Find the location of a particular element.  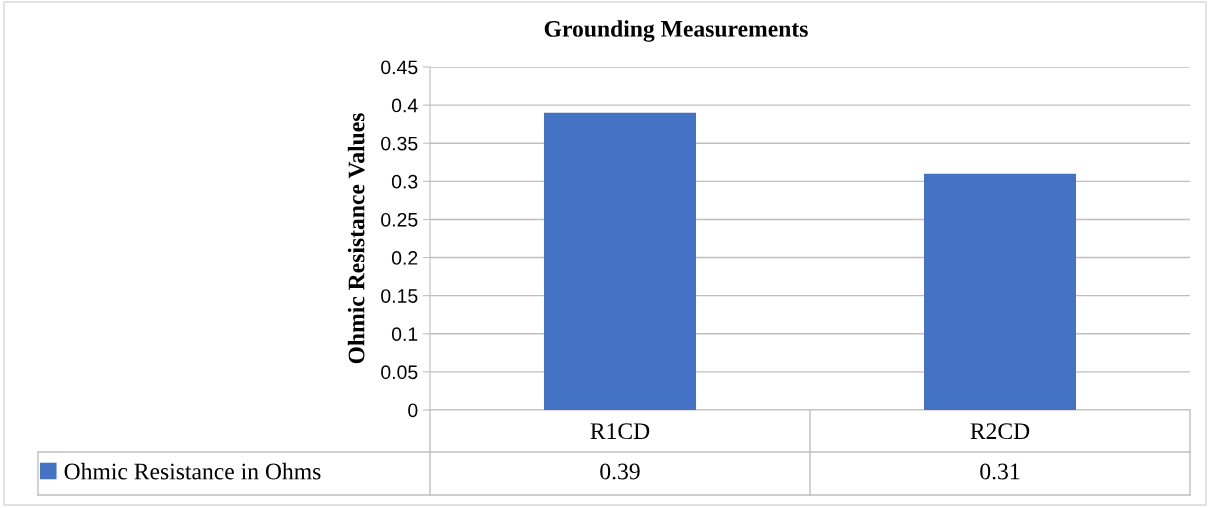

y-tick-label: 0.2 is located at coordinates (404, 258).